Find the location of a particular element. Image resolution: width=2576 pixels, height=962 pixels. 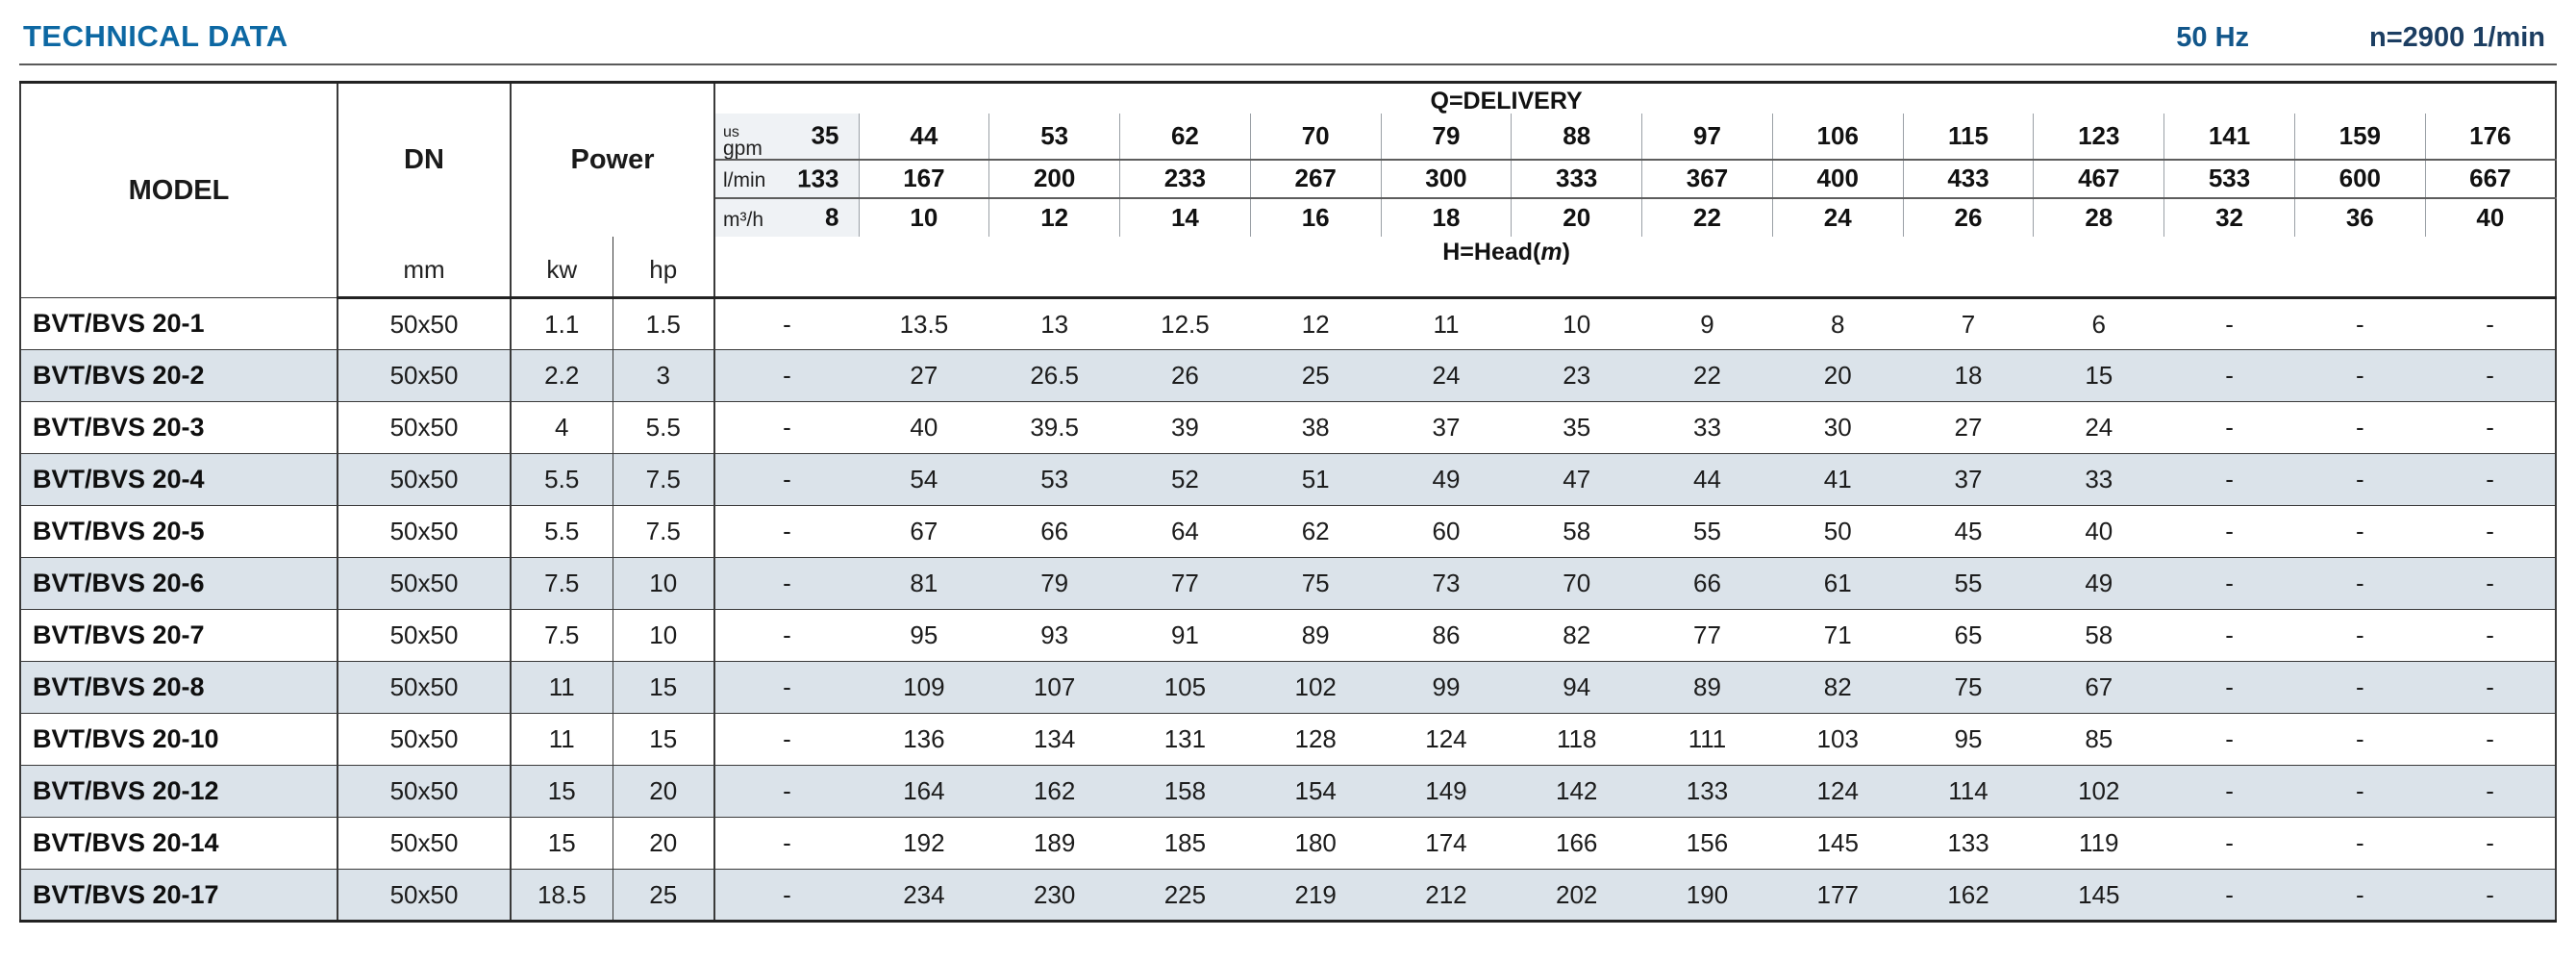

delivery-flow-cell: 44 is located at coordinates (923, 137).